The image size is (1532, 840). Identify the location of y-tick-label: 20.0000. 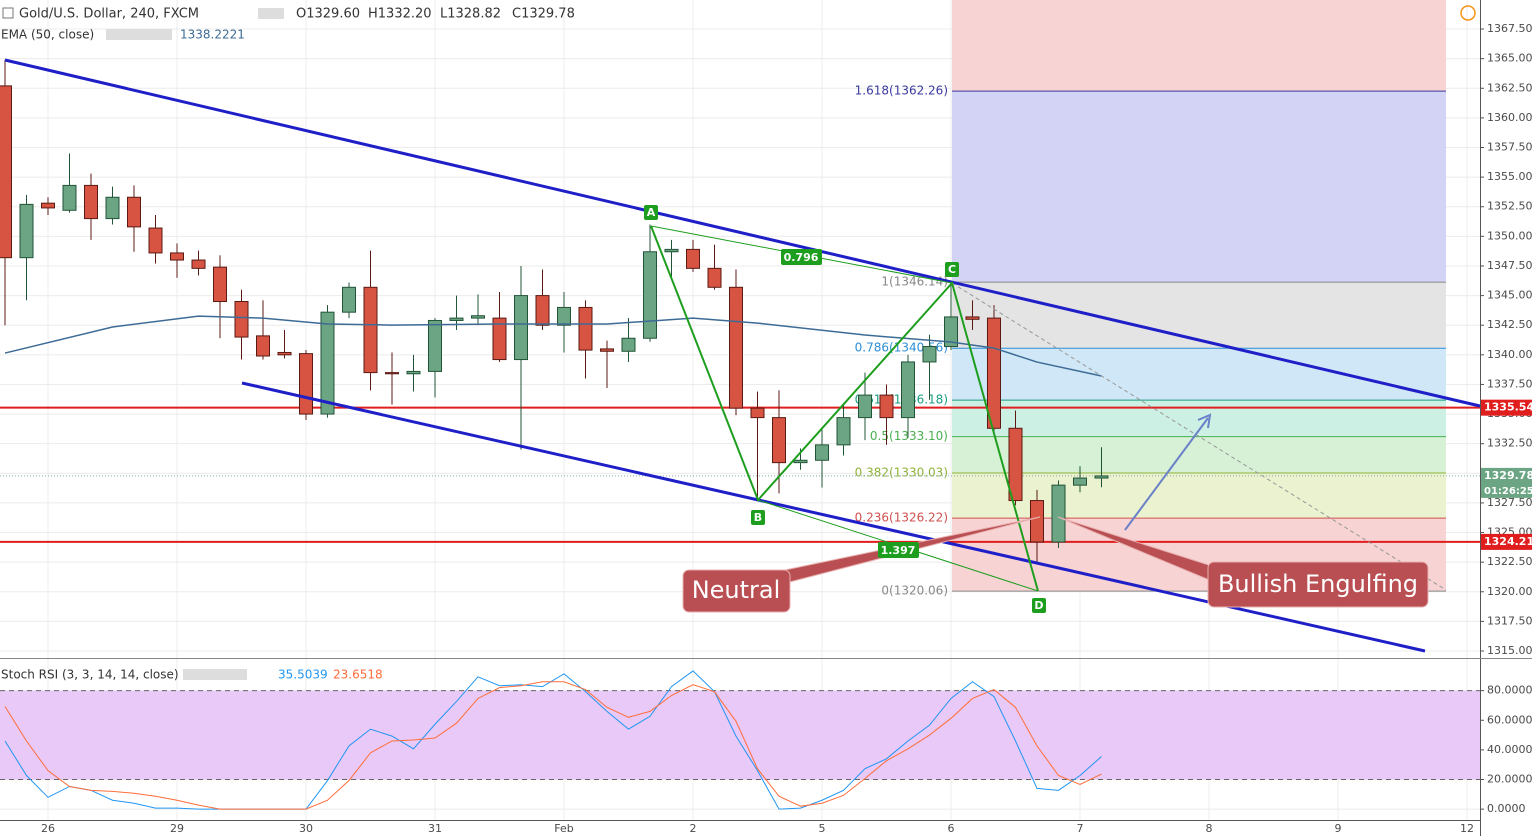
(1509, 779).